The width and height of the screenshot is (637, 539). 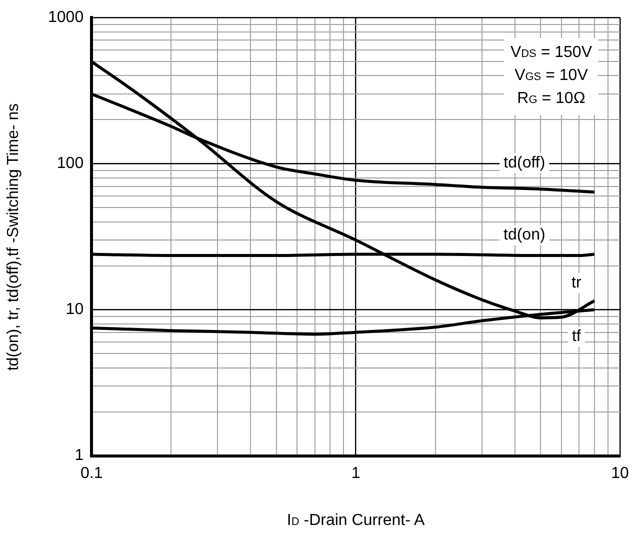 I want to click on x-tick-label: 10, so click(x=620, y=473).